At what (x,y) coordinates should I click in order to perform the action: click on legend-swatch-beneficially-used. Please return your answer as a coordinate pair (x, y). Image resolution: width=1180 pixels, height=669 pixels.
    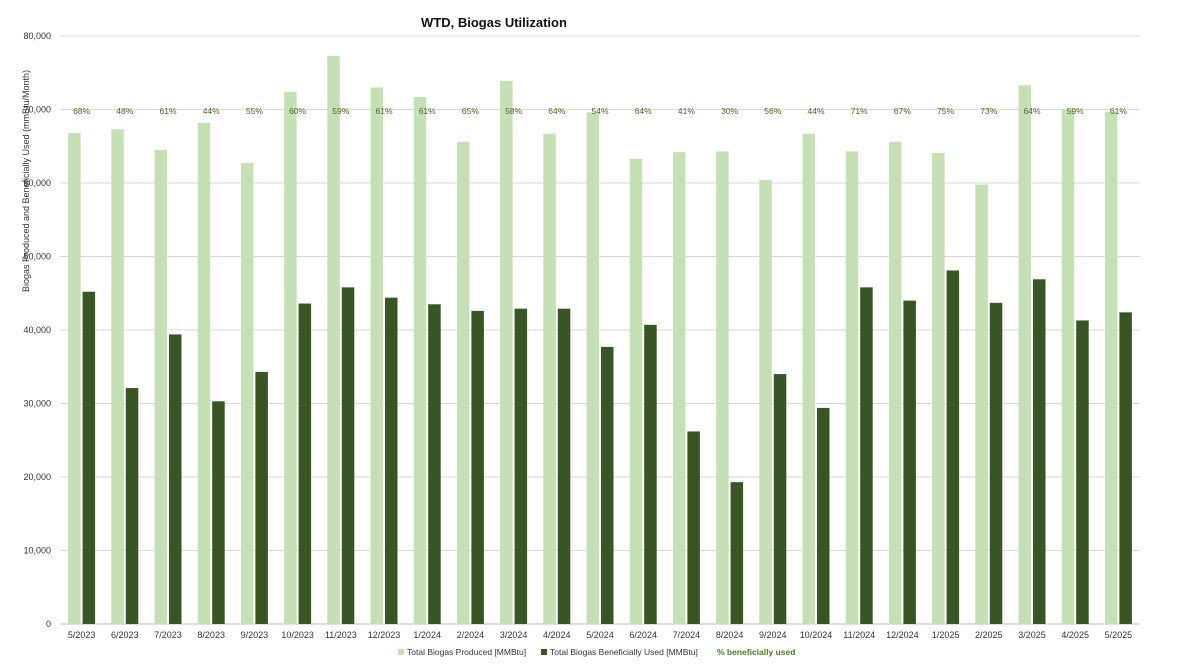
    Looking at the image, I should click on (544, 652).